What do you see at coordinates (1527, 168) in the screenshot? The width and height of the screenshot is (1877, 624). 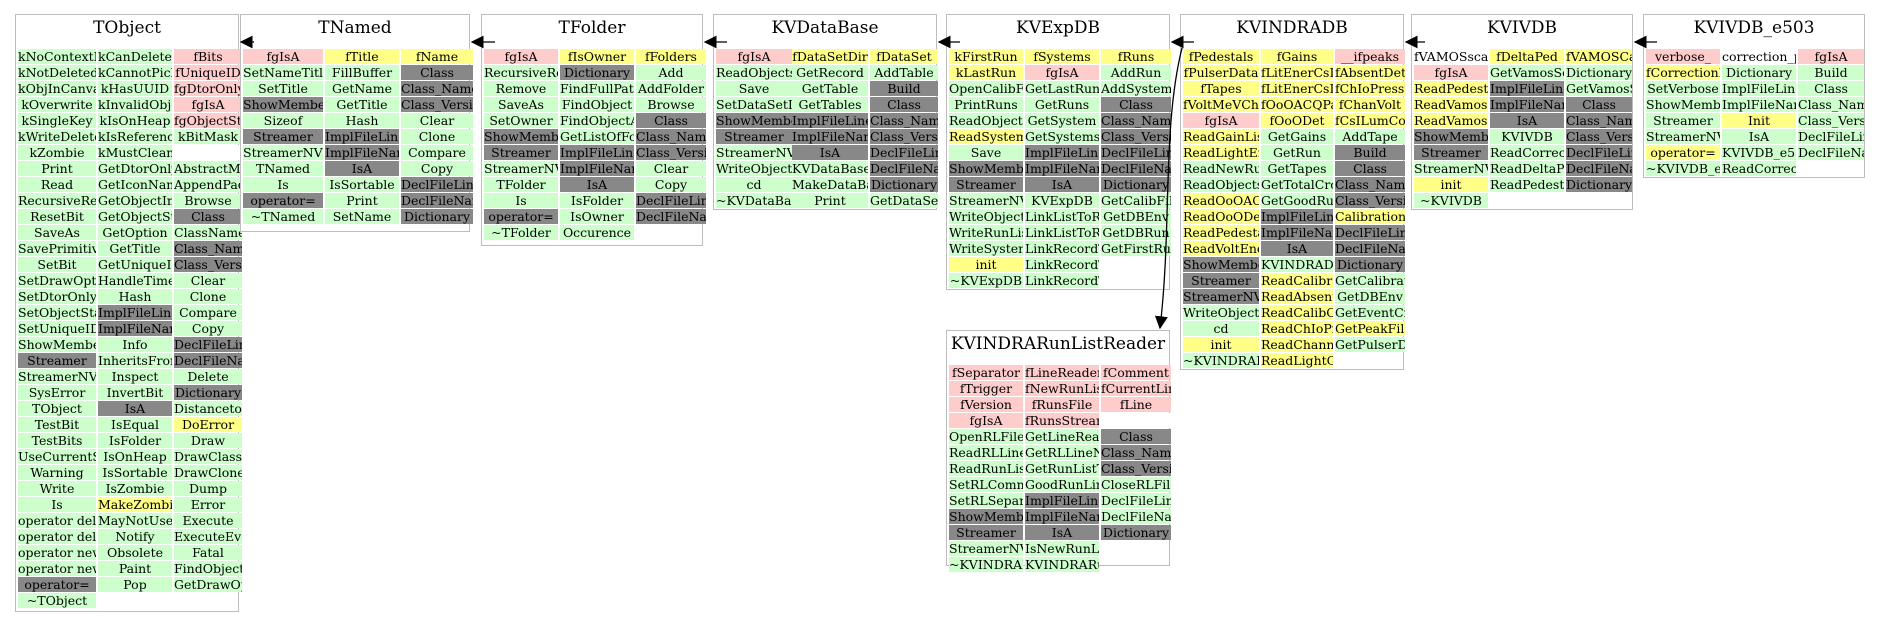 I see `member-cell: ReadDeltaPedestal` at bounding box center [1527, 168].